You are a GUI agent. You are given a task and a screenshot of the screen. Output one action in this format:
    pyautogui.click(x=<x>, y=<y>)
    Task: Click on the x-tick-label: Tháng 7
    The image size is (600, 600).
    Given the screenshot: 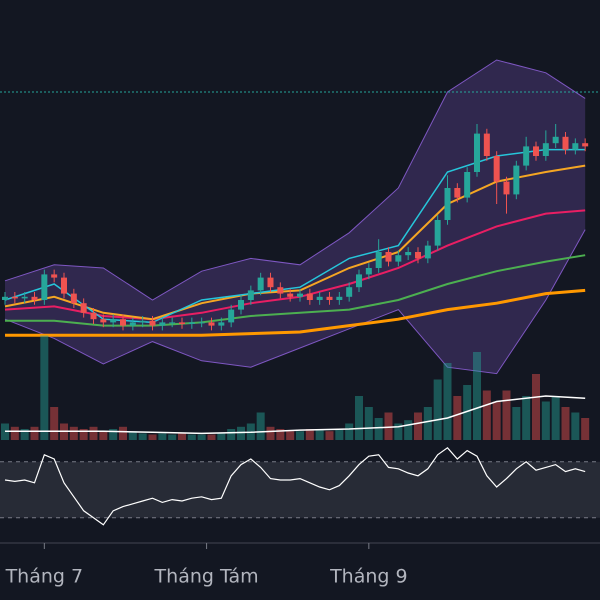 What is the action you would take?
    pyautogui.click(x=44, y=577)
    